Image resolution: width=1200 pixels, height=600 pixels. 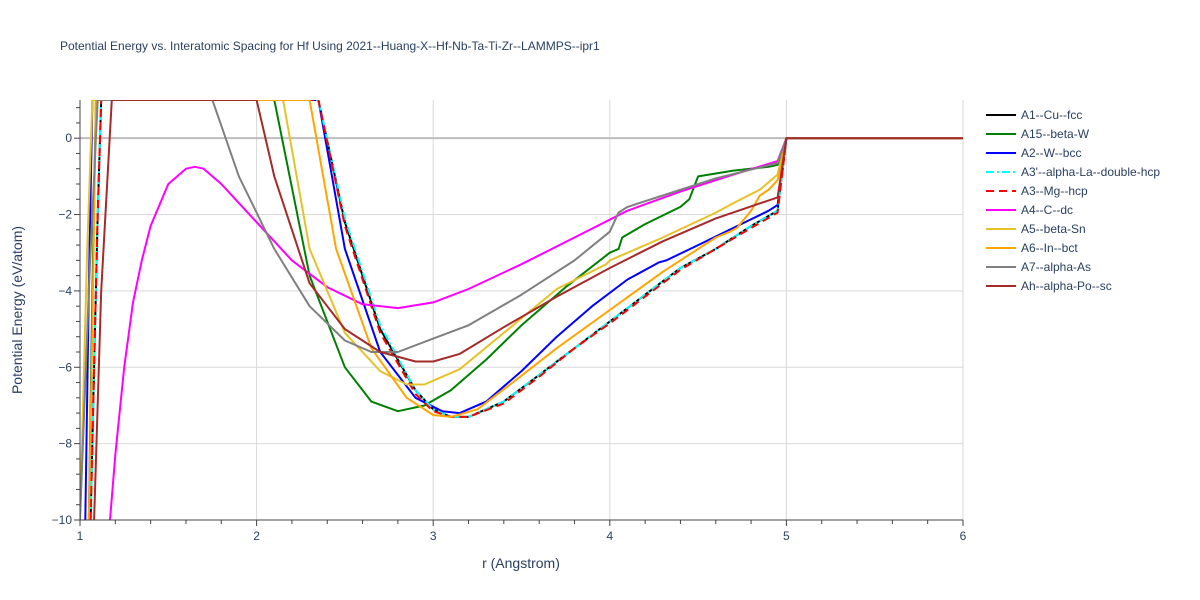 What do you see at coordinates (17, 310) in the screenshot?
I see `y-axis-title: Potential Energy (eV/atom)` at bounding box center [17, 310].